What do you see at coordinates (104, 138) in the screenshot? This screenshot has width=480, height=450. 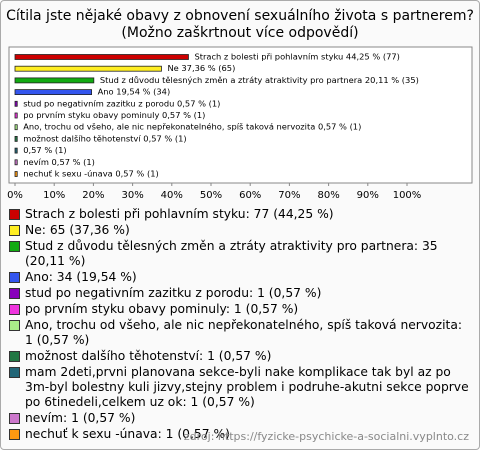 I see `bar-label: možnost dalšího těhotenství 0,57 % (1)` at bounding box center [104, 138].